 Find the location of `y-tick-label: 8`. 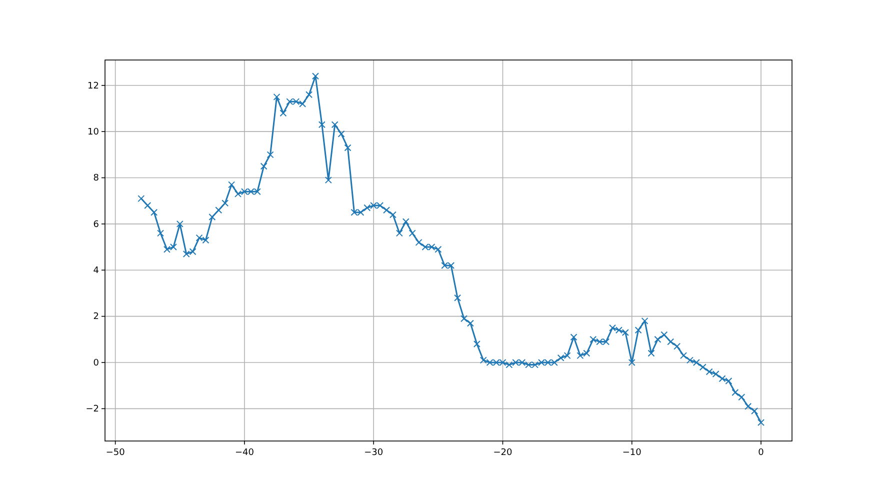

y-tick-label: 8 is located at coordinates (96, 179).